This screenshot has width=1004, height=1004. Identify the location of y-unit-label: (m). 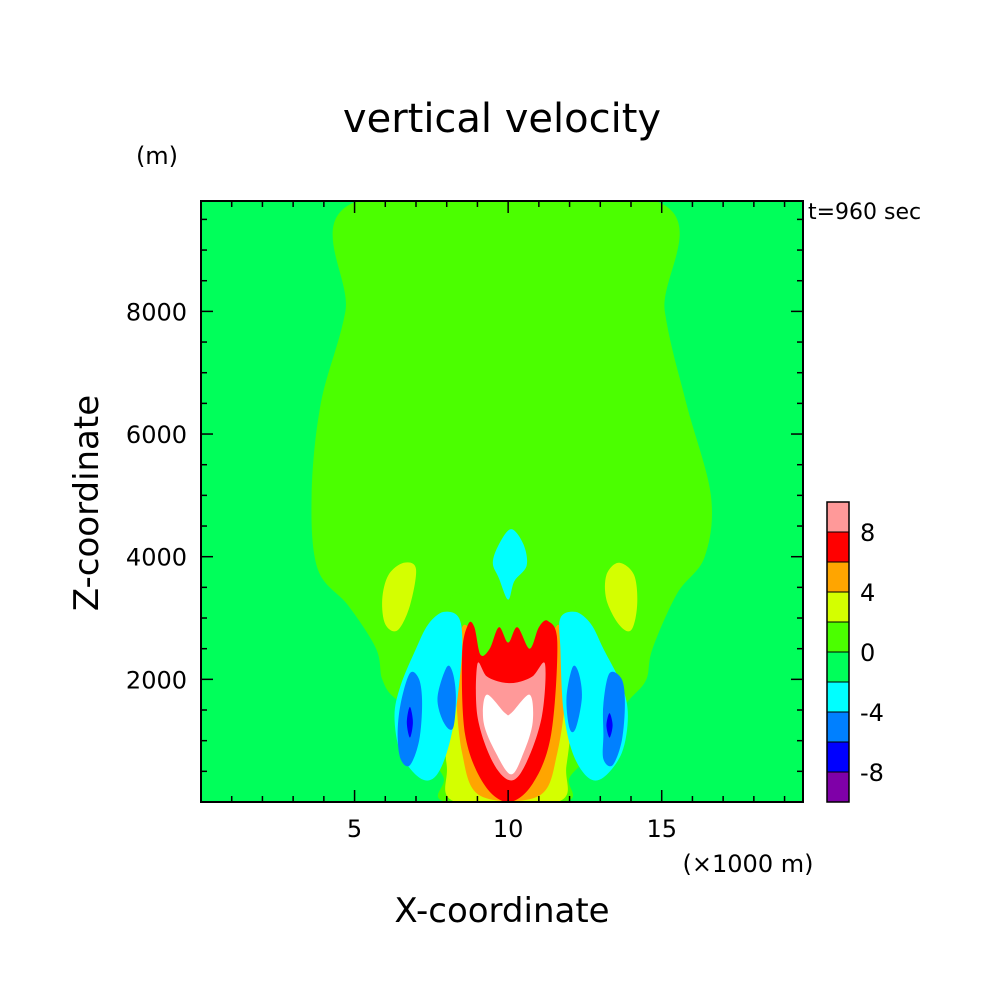
(157, 156).